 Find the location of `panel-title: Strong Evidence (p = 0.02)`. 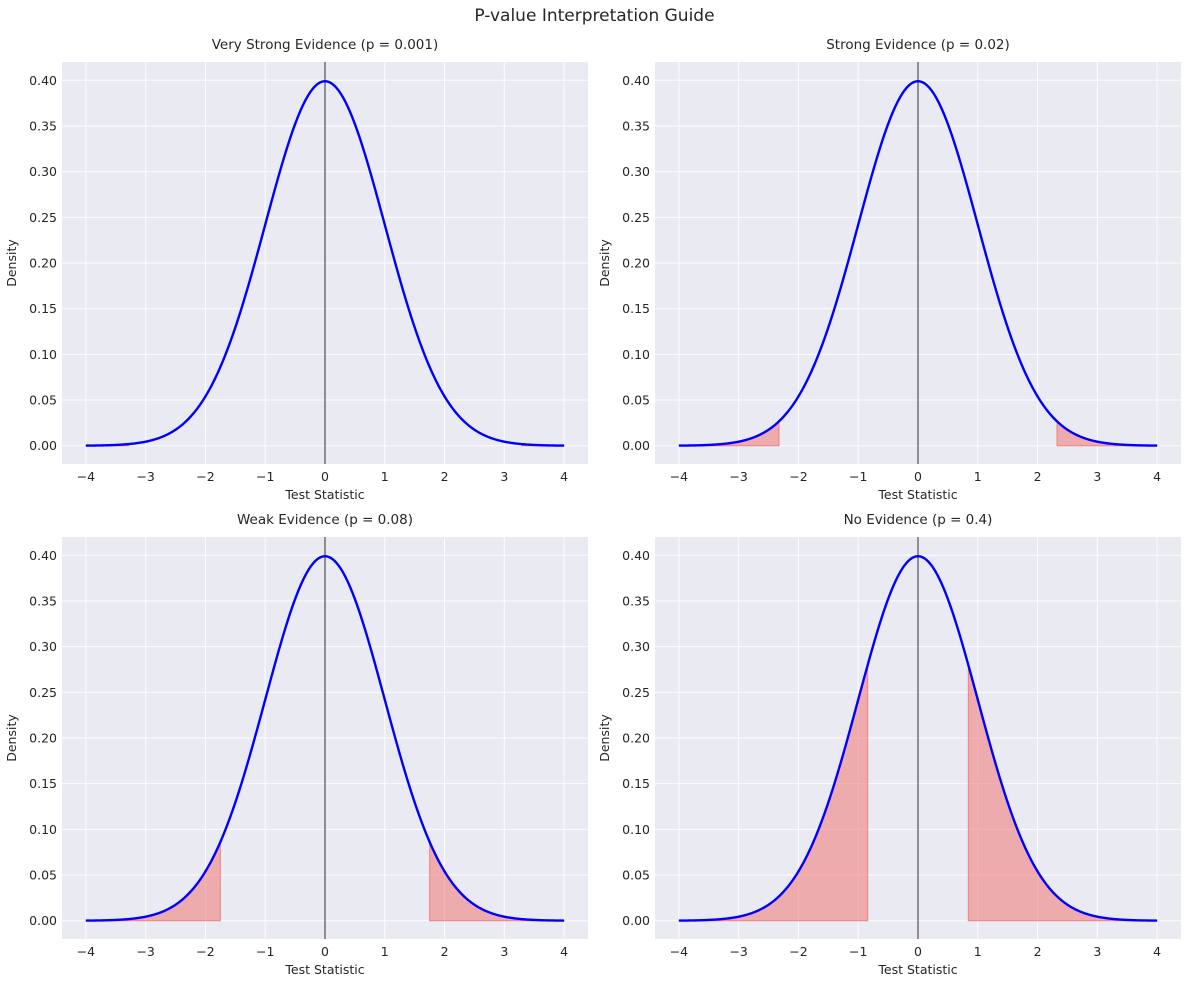

panel-title: Strong Evidence (p = 0.02) is located at coordinates (918, 45).